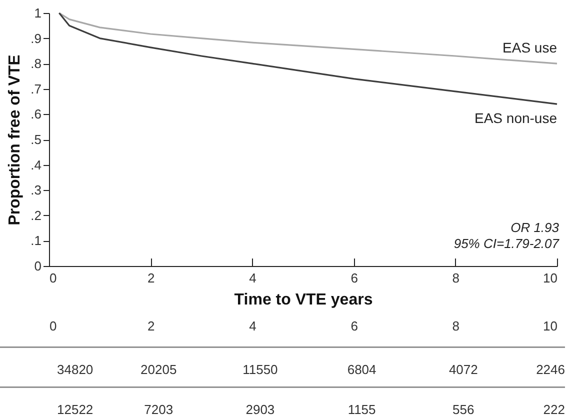 The image size is (582, 420). What do you see at coordinates (308, 38) in the screenshot?
I see `line-series` at bounding box center [308, 38].